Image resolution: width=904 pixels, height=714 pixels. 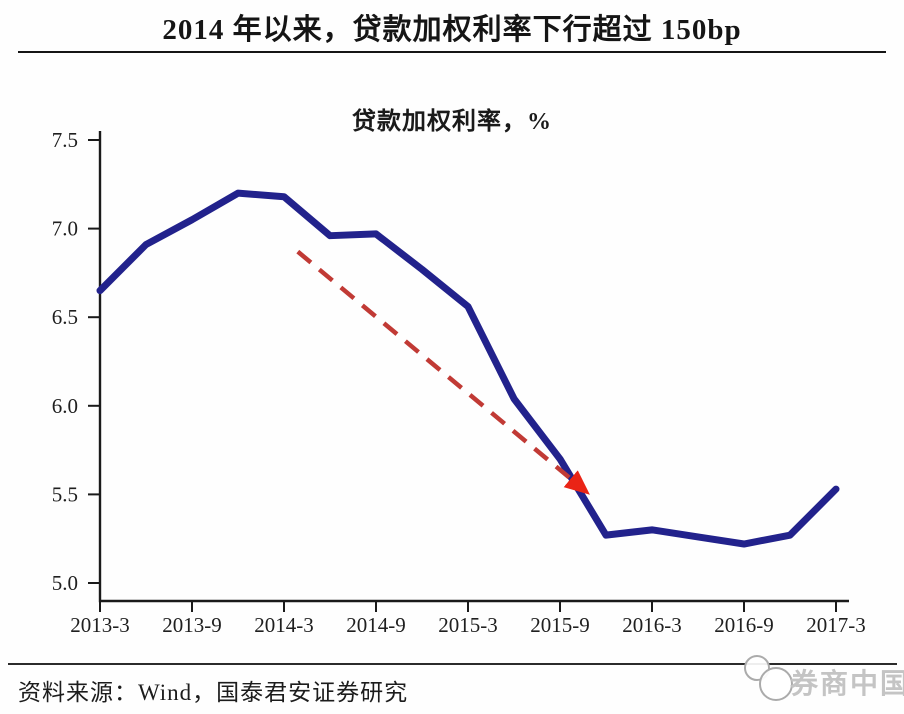 What do you see at coordinates (376, 625) in the screenshot?
I see `x-axis-tick-label: 2014-9` at bounding box center [376, 625].